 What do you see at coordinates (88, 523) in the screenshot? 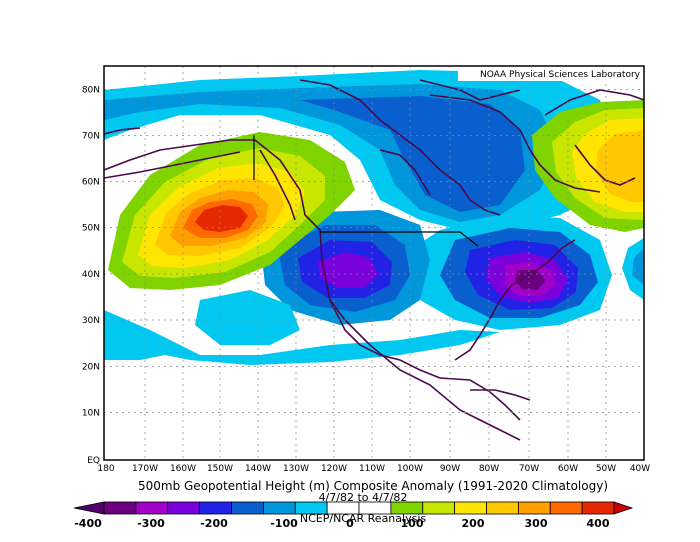
I see `colorbar-tick: -400` at bounding box center [88, 523].